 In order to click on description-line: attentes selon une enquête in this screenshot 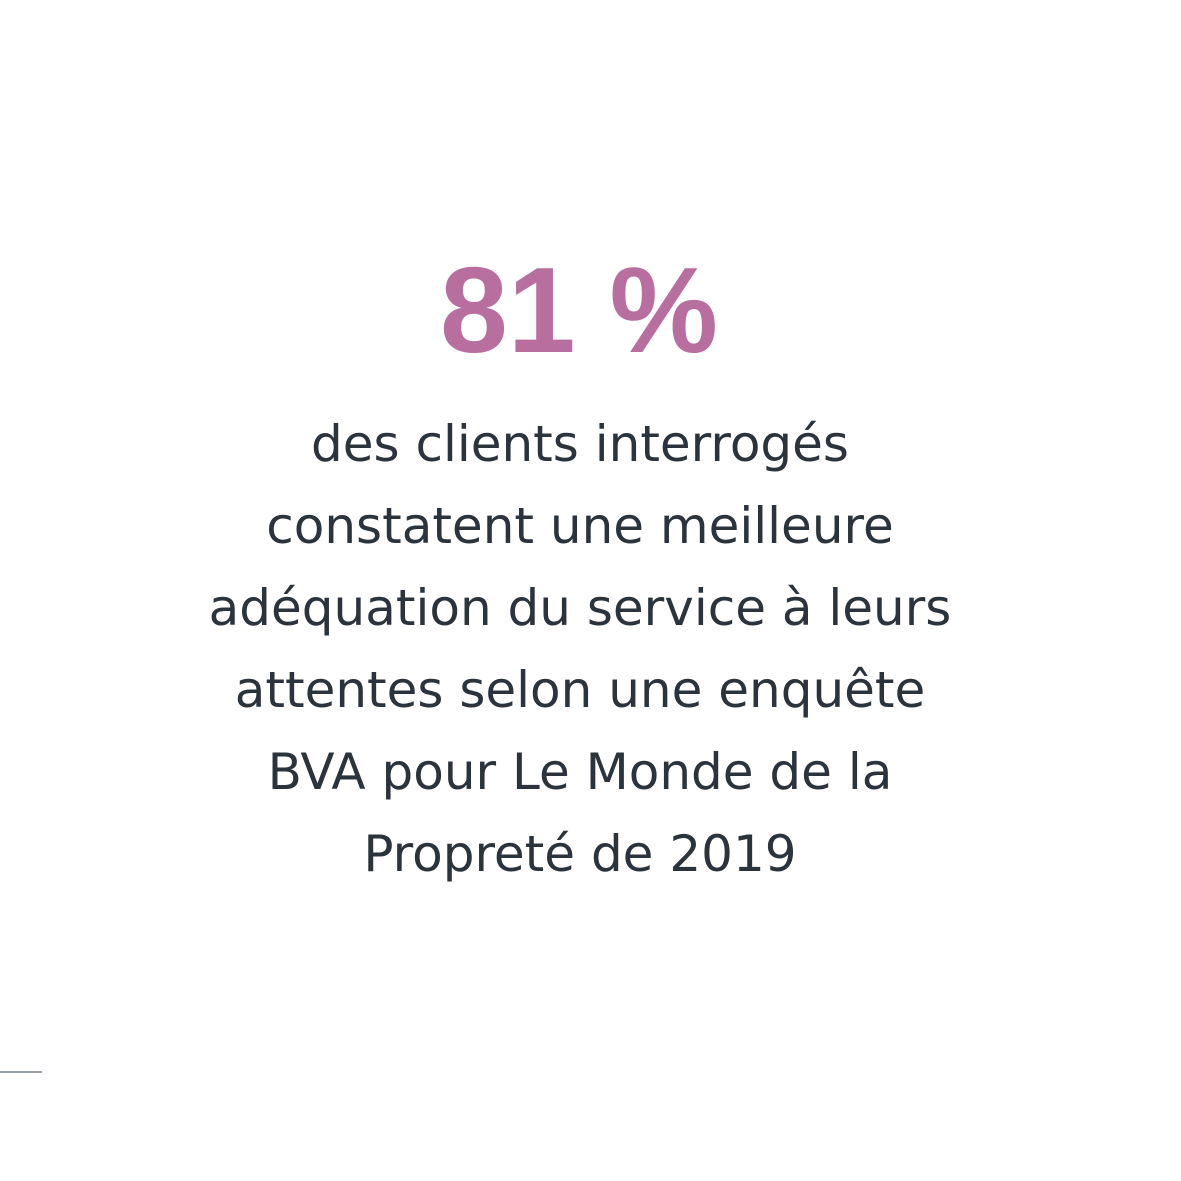, I will do `click(580, 690)`.